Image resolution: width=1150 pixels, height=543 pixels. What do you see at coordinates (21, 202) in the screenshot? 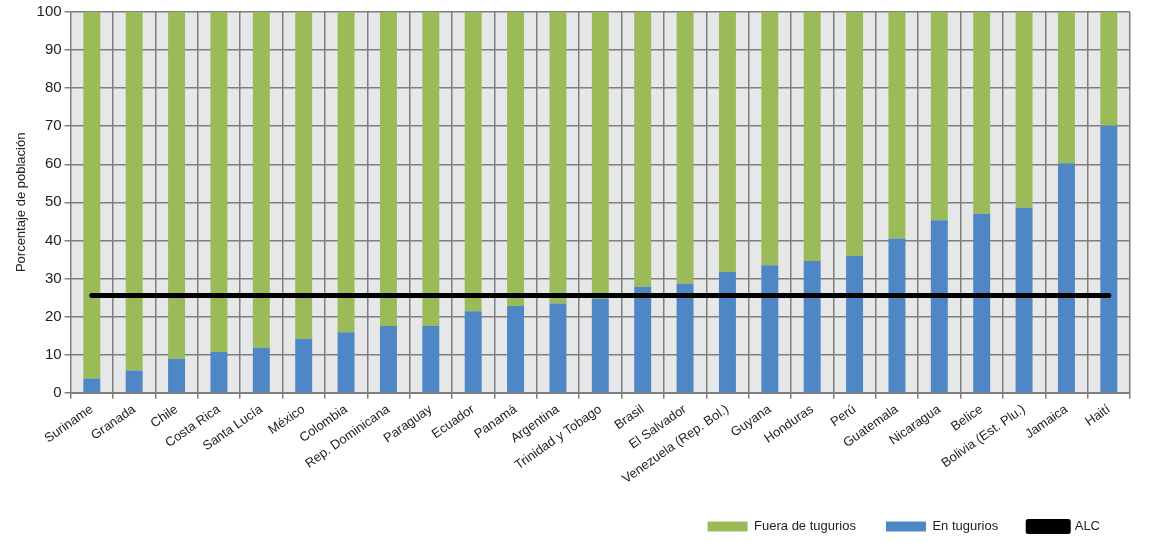
I see `y-axis-title: Porcentaje de población` at bounding box center [21, 202].